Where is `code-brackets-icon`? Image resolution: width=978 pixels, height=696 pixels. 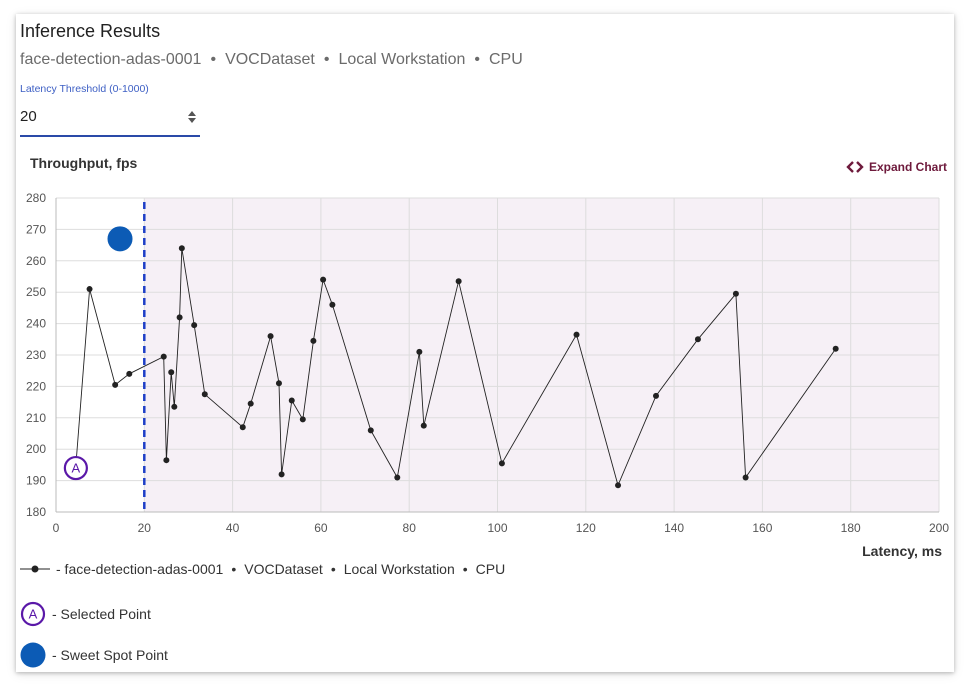 code-brackets-icon is located at coordinates (855, 167).